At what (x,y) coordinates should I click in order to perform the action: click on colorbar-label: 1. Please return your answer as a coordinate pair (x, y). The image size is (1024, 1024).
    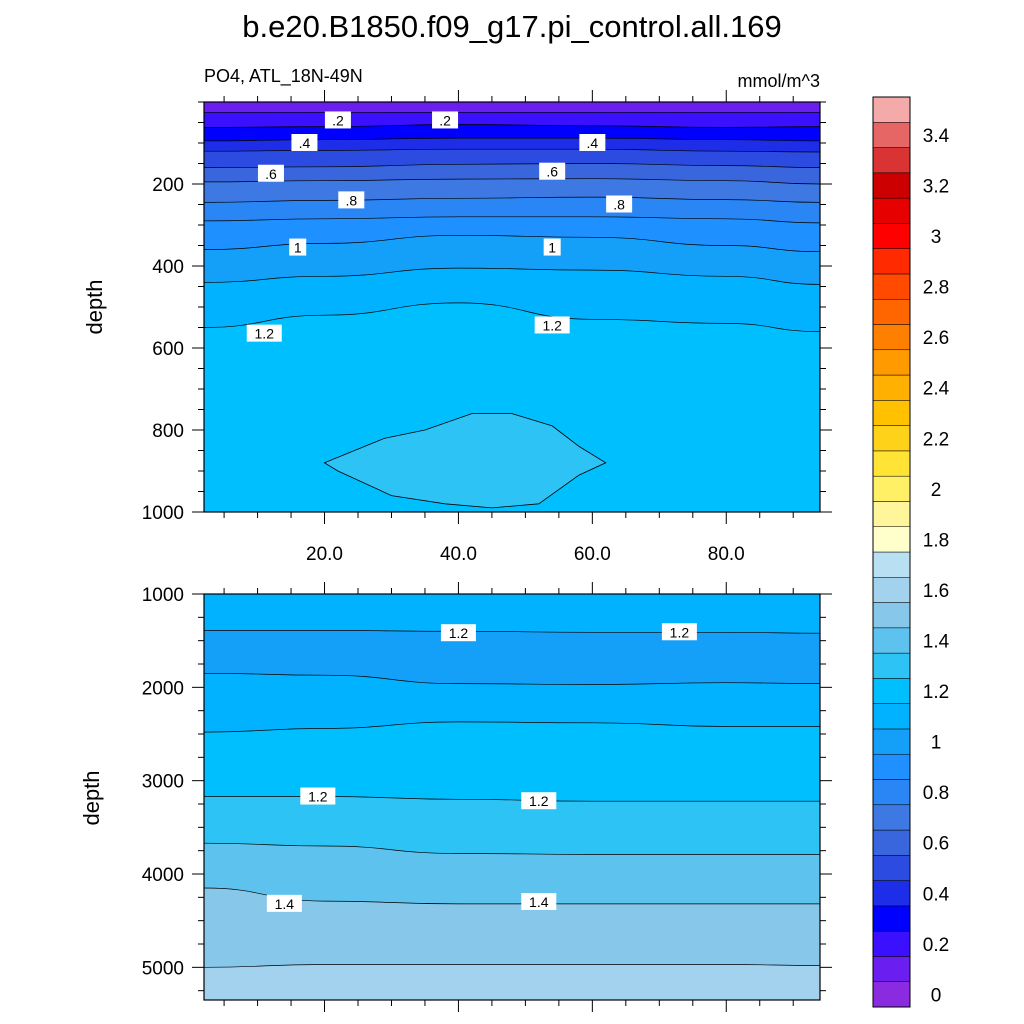
    Looking at the image, I should click on (936, 743).